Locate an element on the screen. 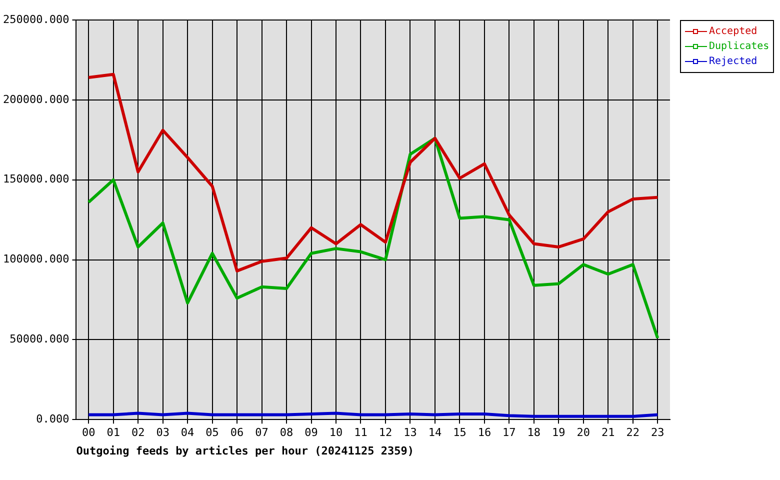 The image size is (780, 480). y-tick-label: 150000.000 is located at coordinates (36, 179).